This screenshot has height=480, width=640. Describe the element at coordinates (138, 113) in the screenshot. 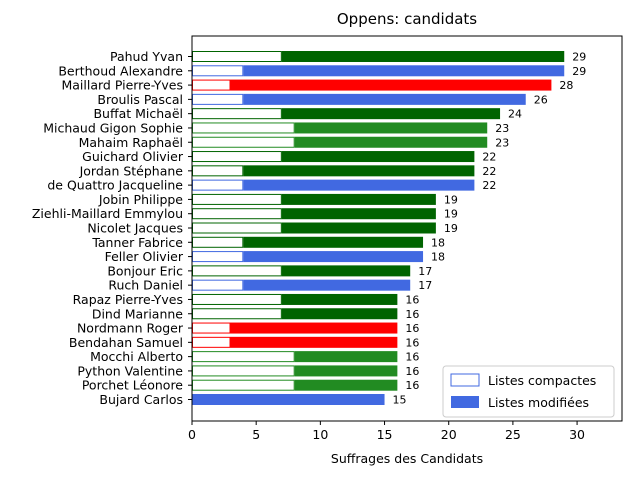

I see `y-tick-label: Buffat Michaël` at that location.